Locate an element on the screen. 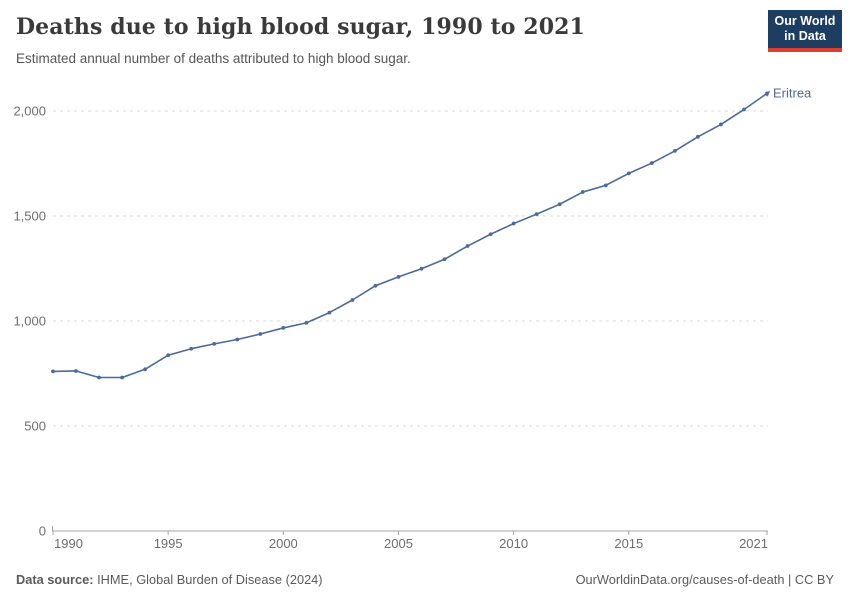  x-axis-tick-label: 2021 is located at coordinates (753, 543).